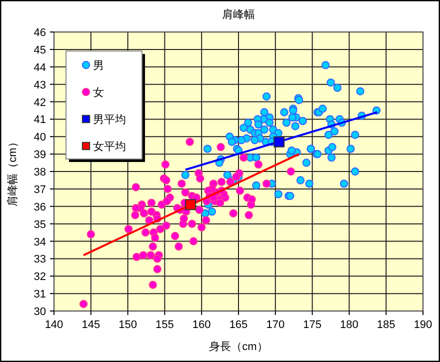 This screenshot has width=440, height=362. What do you see at coordinates (40, 50) in the screenshot?
I see `y-tick-label: 45` at bounding box center [40, 50].